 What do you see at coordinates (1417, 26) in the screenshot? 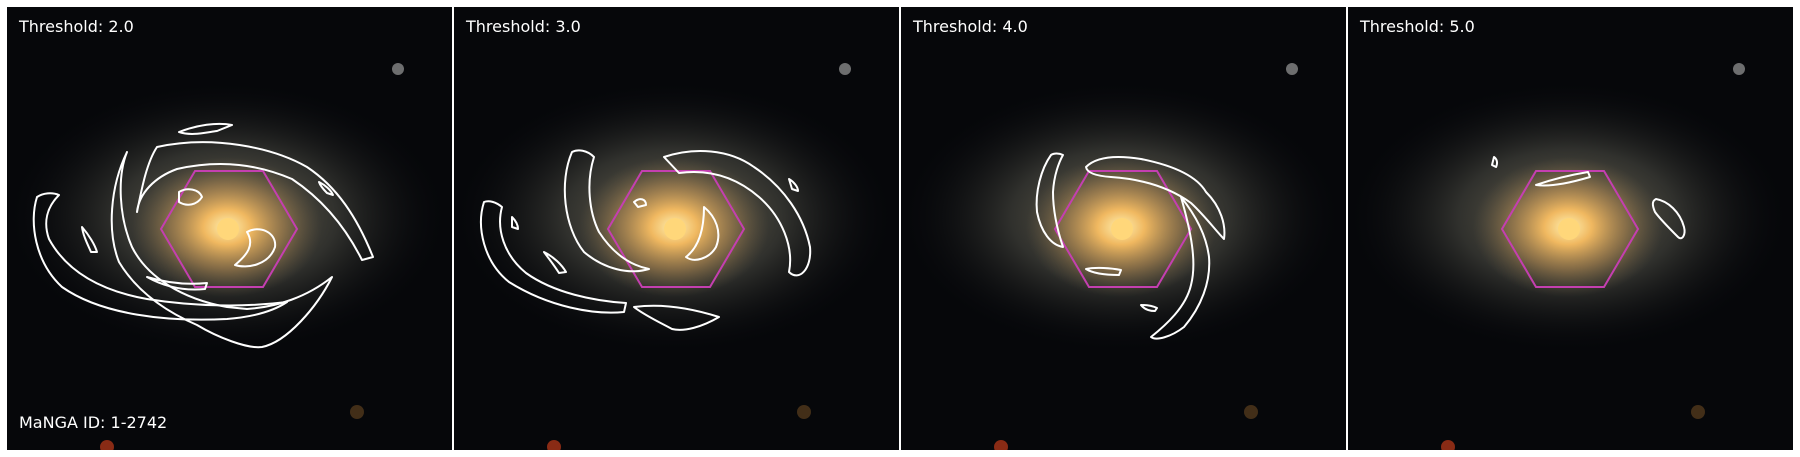
I see `threshold-label: Threshold: 5.0` at bounding box center [1417, 26].